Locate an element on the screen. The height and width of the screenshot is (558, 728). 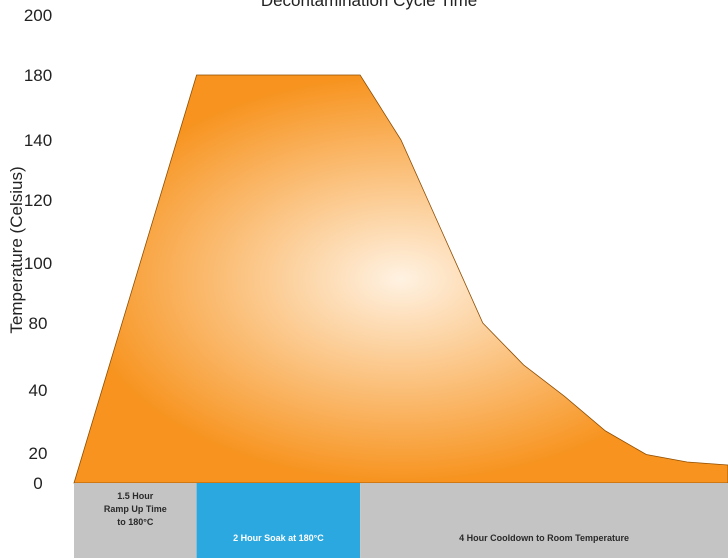
y-tick-label: 180 is located at coordinates (38, 75).